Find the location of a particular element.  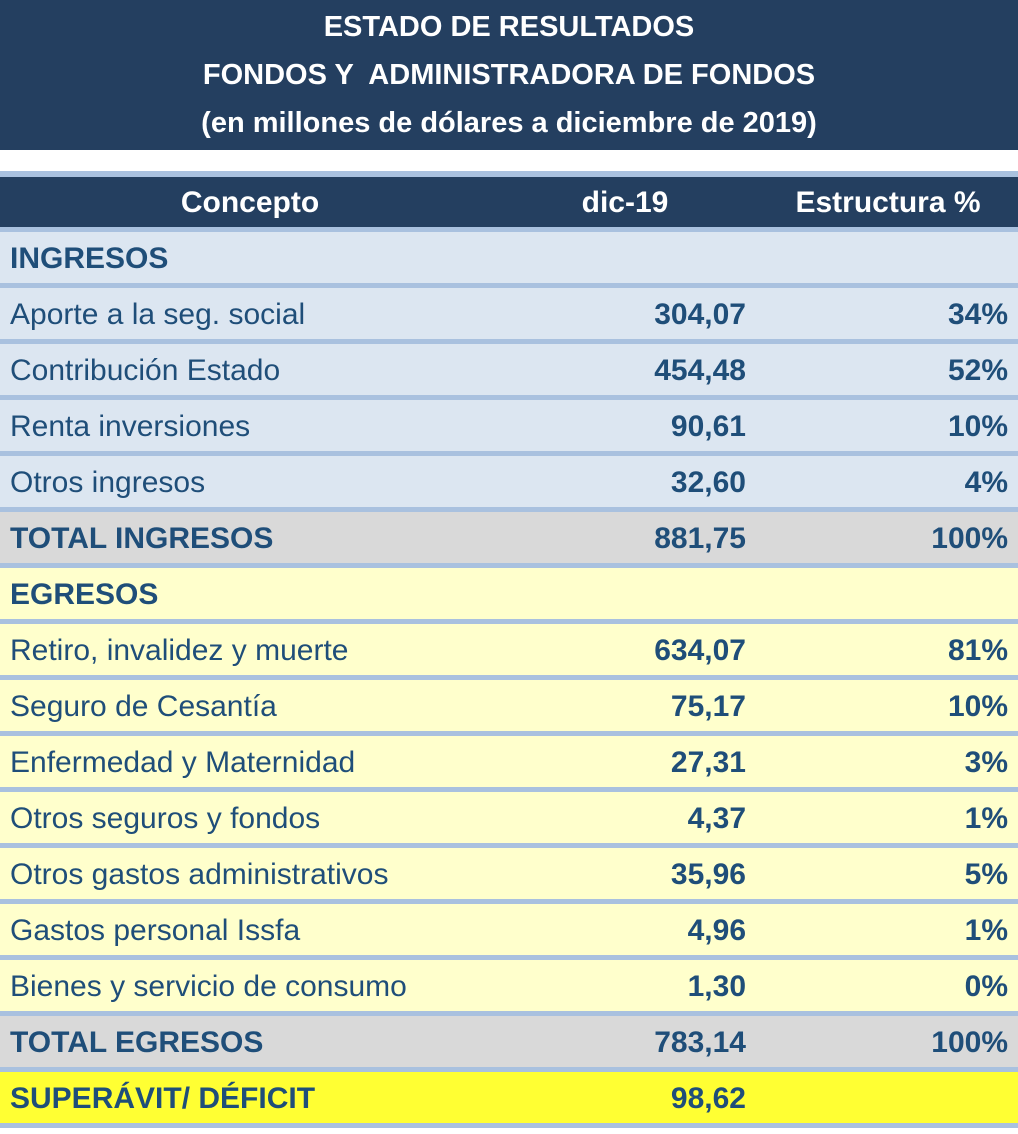

table-row: Retiro, invalidez y muerte 634,07 81% is located at coordinates (509, 649).